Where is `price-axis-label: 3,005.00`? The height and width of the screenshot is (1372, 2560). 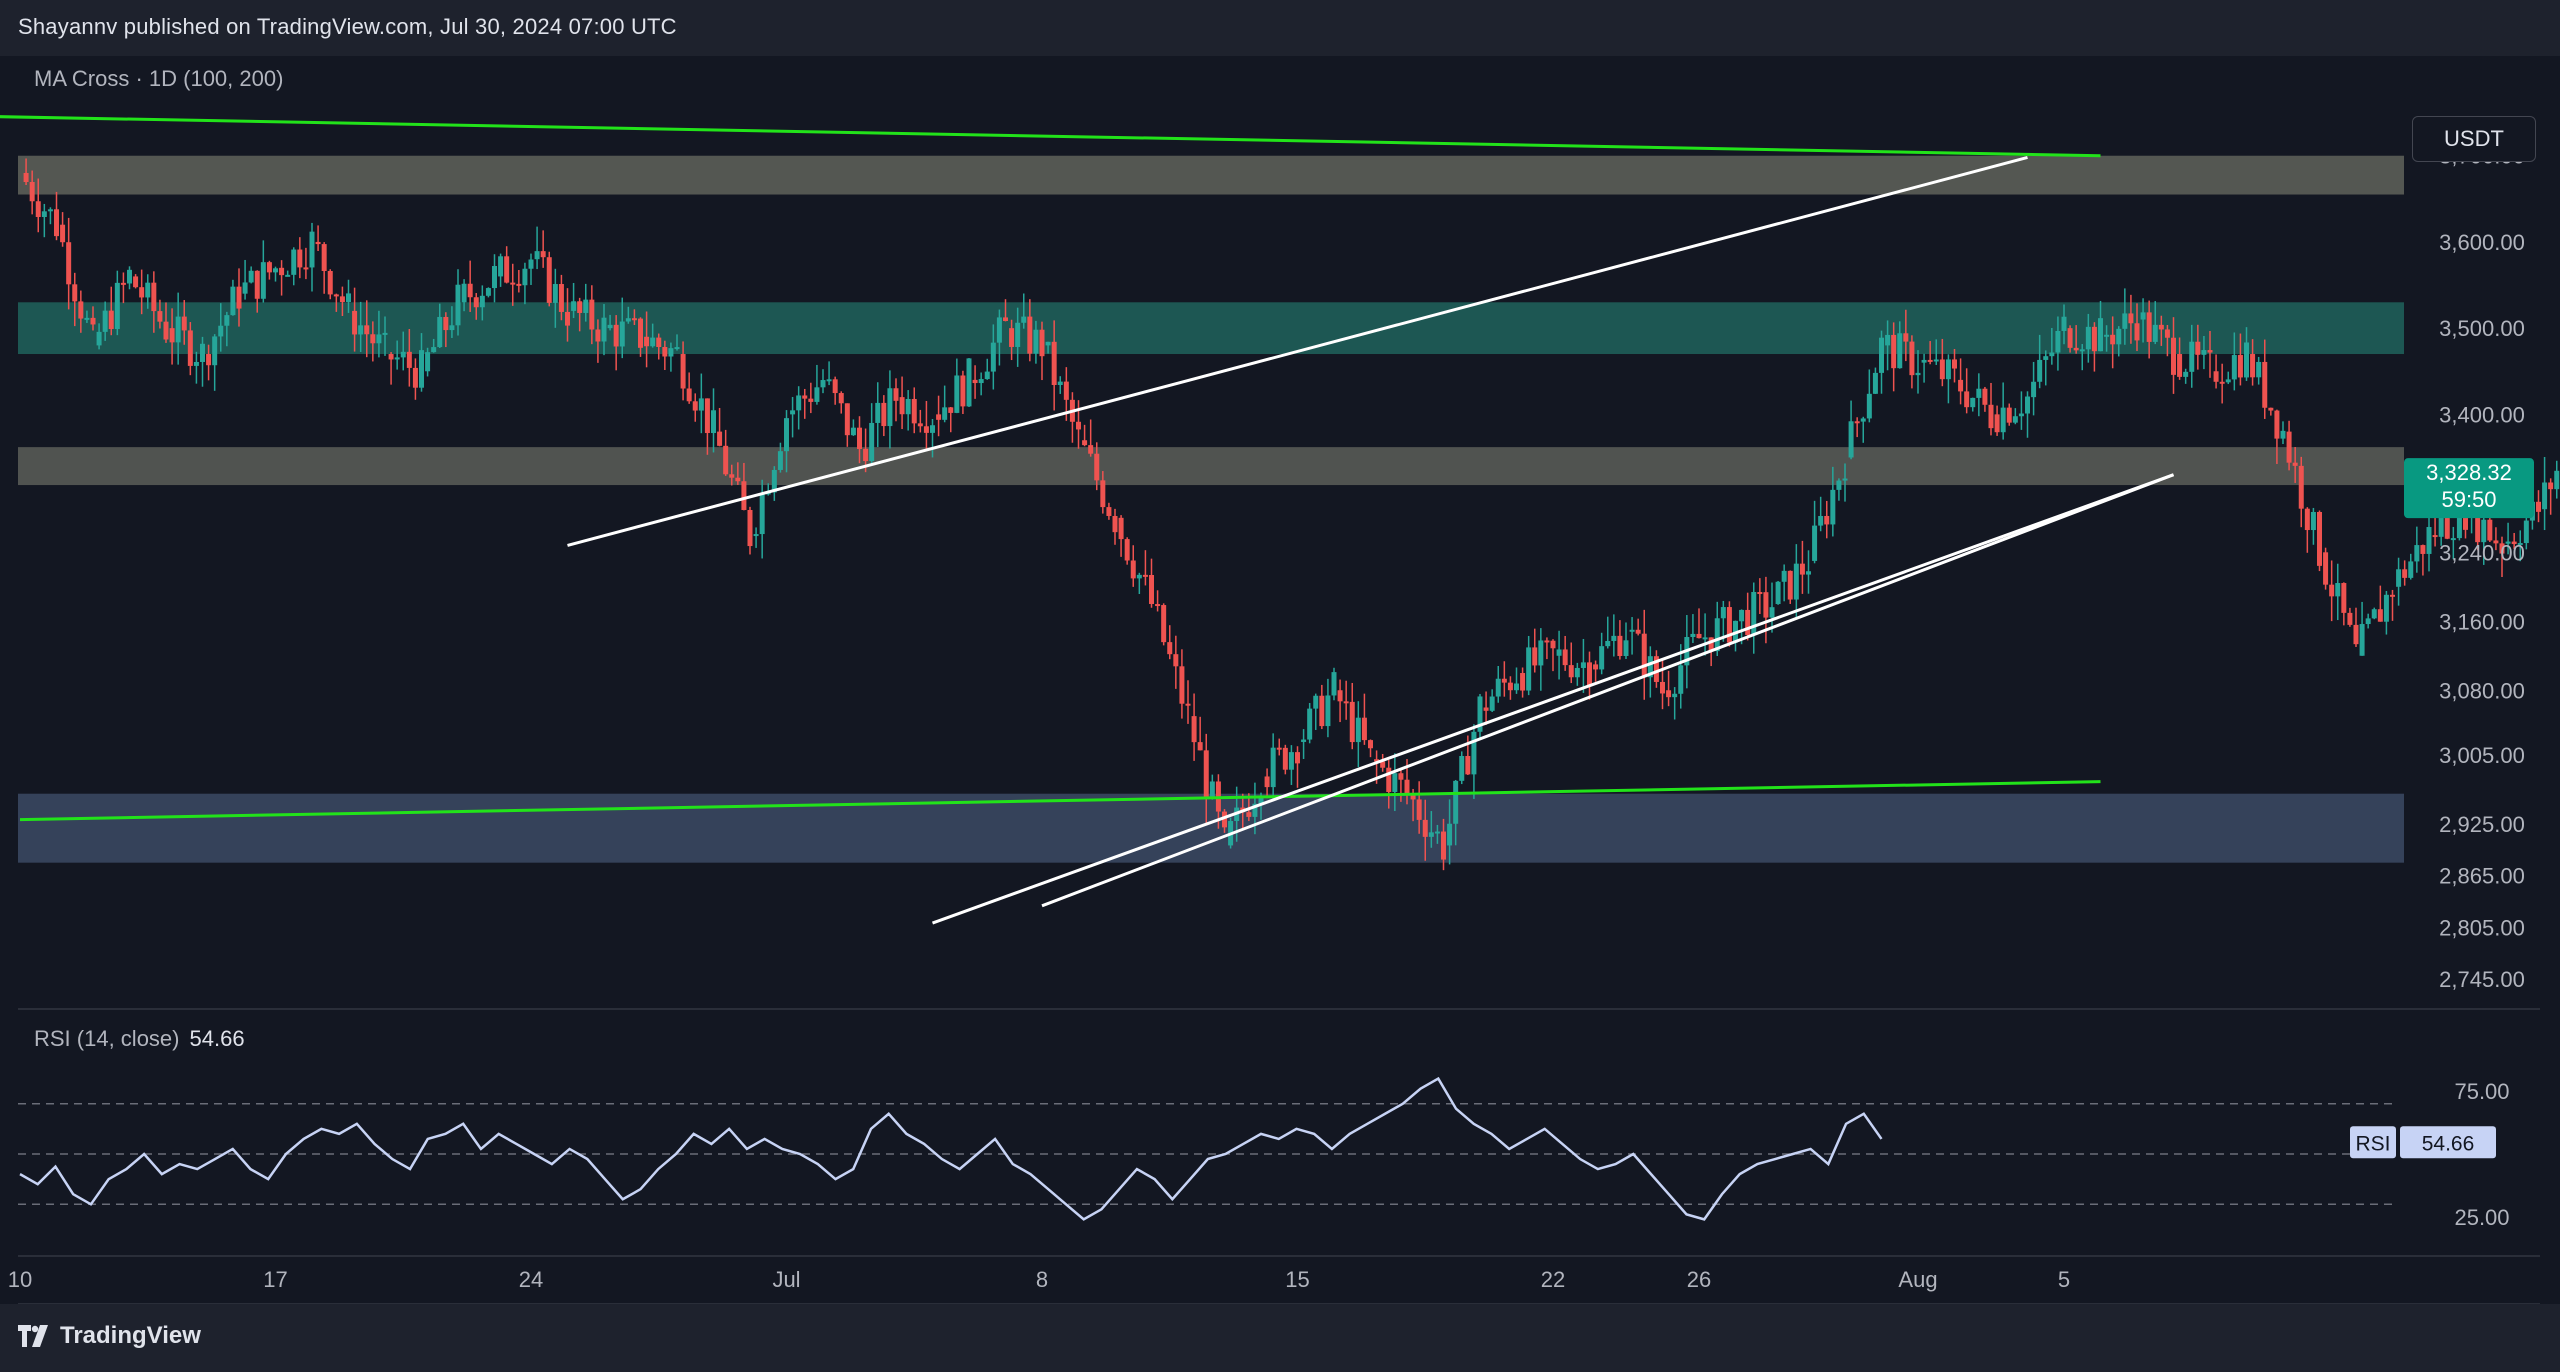
price-axis-label: 3,005.00 is located at coordinates (2482, 755).